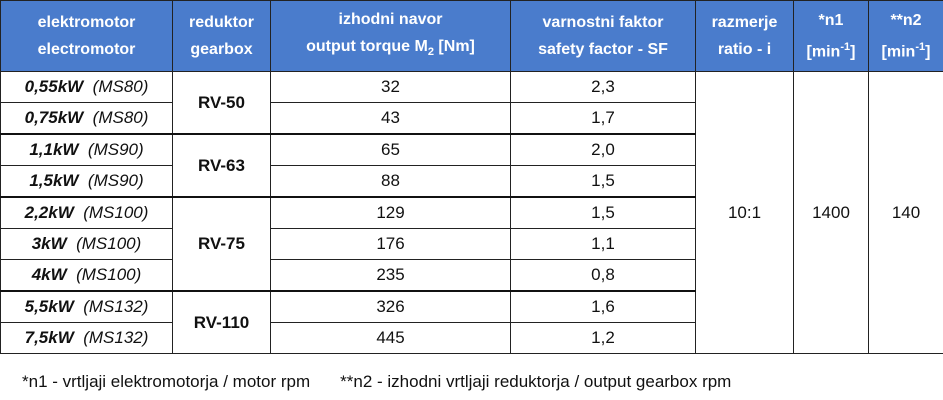  I want to click on torque-cell: 326, so click(390, 306).